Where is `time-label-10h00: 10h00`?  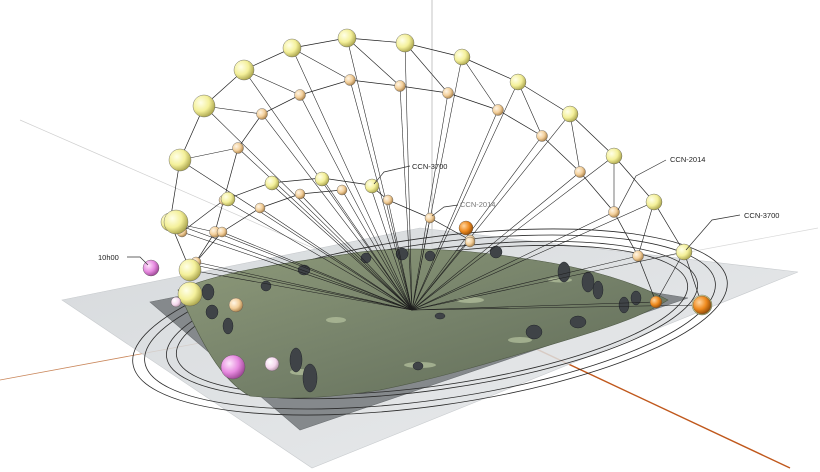 time-label-10h00: 10h00 is located at coordinates (108, 257).